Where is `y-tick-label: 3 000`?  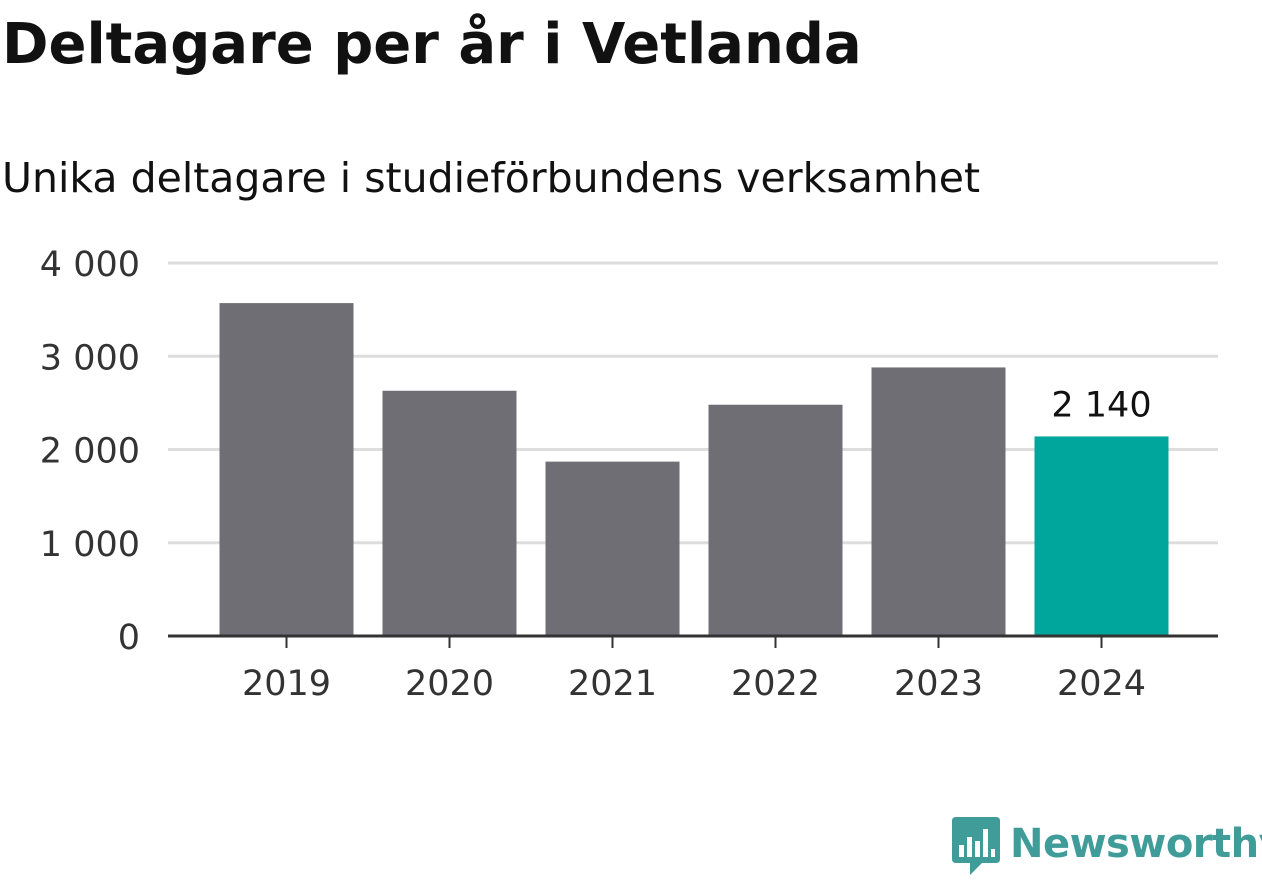 y-tick-label: 3 000 is located at coordinates (90, 358).